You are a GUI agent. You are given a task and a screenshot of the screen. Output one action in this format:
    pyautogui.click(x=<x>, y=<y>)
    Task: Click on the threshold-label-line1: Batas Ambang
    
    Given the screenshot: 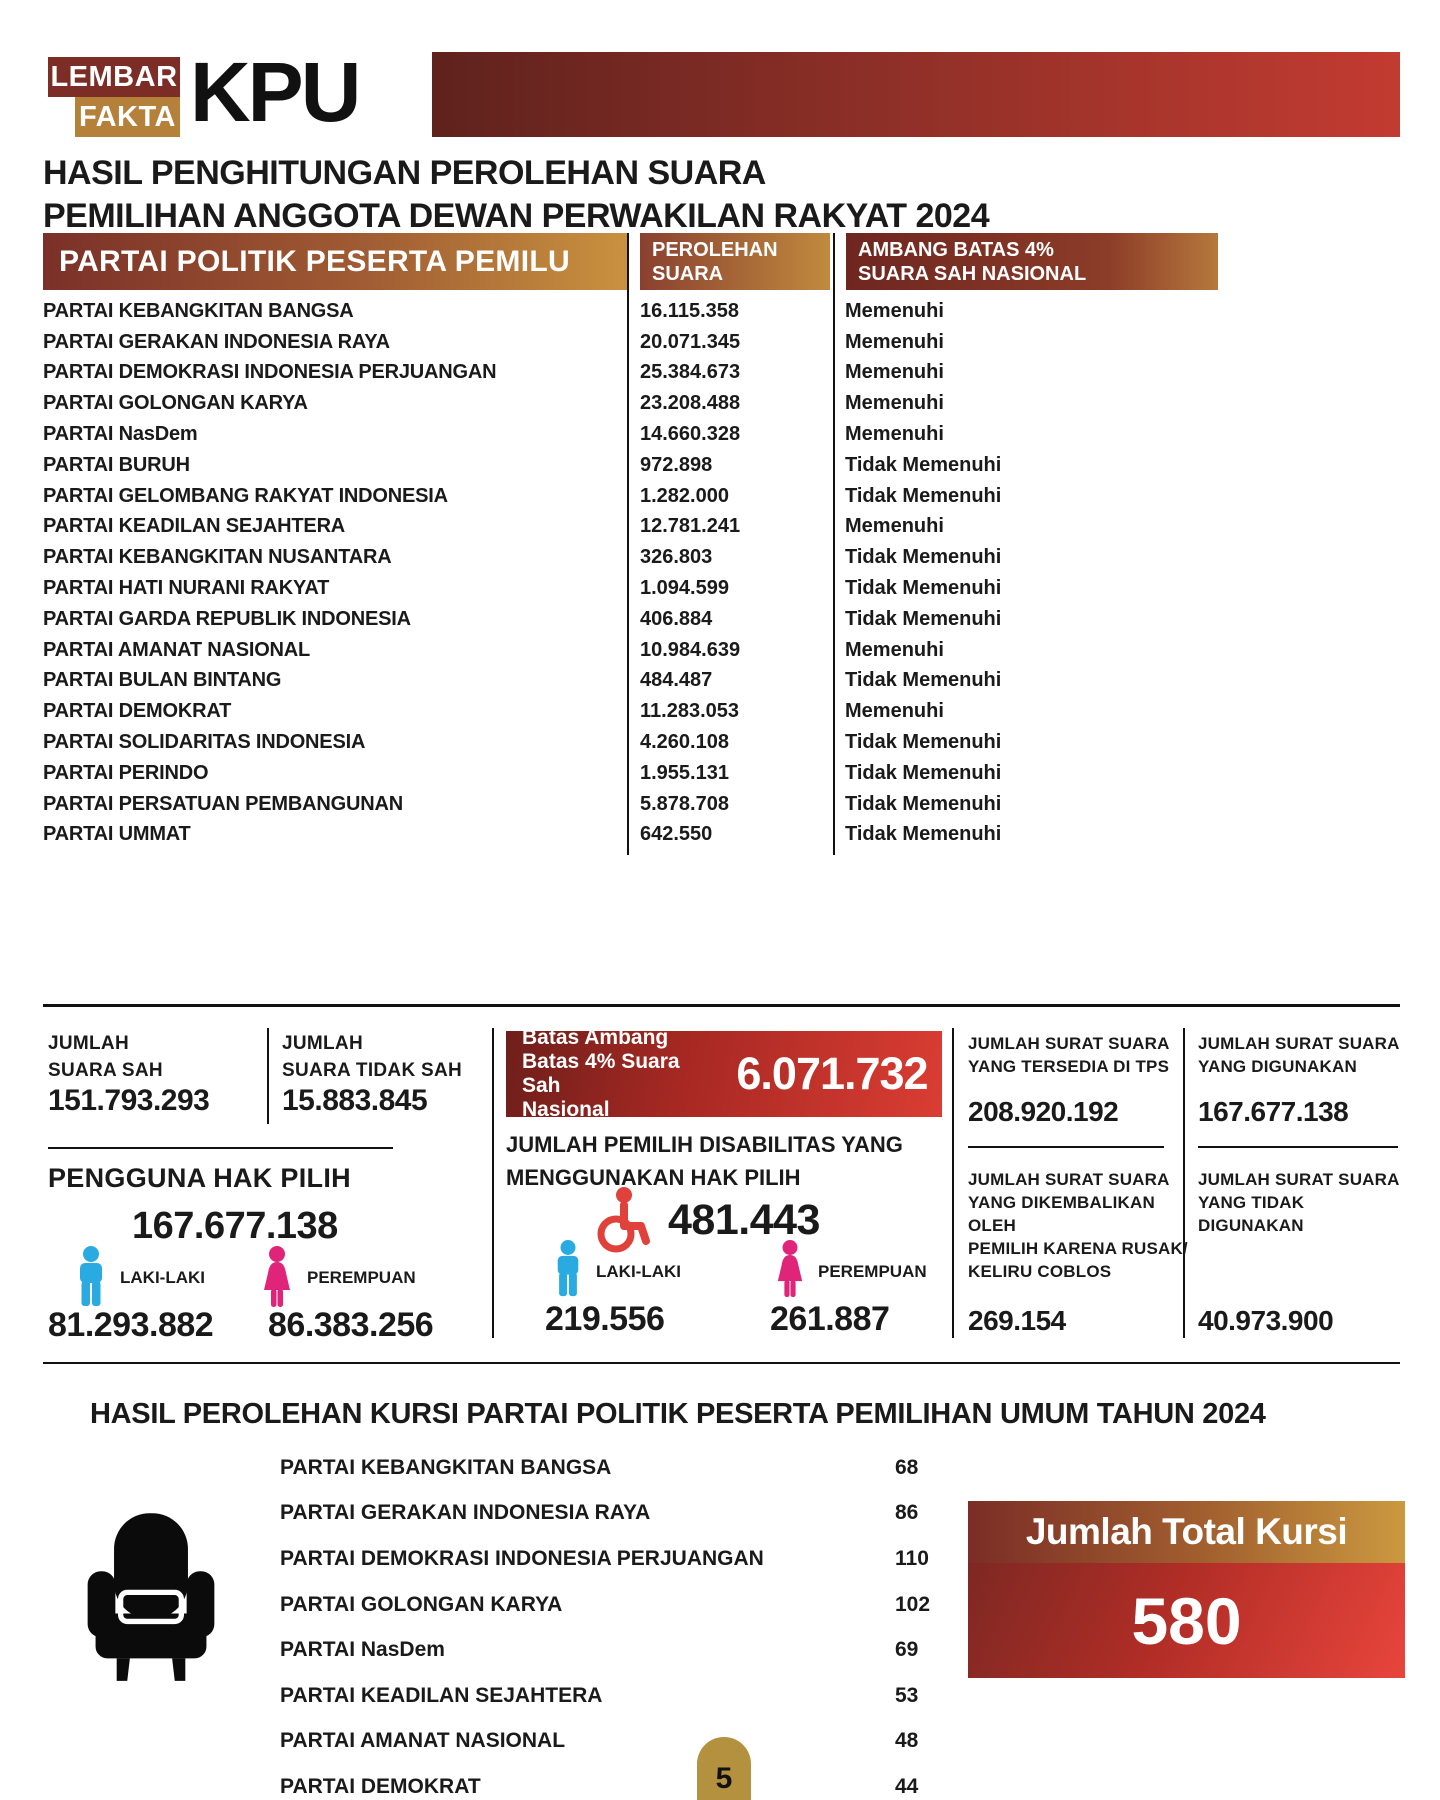 What is the action you would take?
    pyautogui.click(x=595, y=1037)
    